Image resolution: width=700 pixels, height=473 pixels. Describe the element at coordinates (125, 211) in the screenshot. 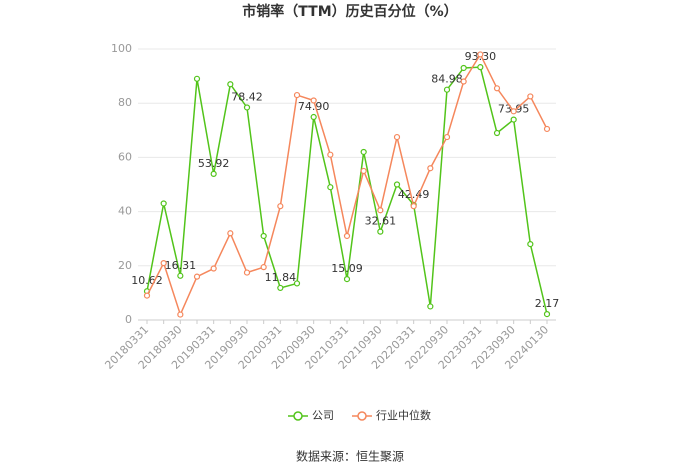

I see `y-tick-label: 40` at that location.